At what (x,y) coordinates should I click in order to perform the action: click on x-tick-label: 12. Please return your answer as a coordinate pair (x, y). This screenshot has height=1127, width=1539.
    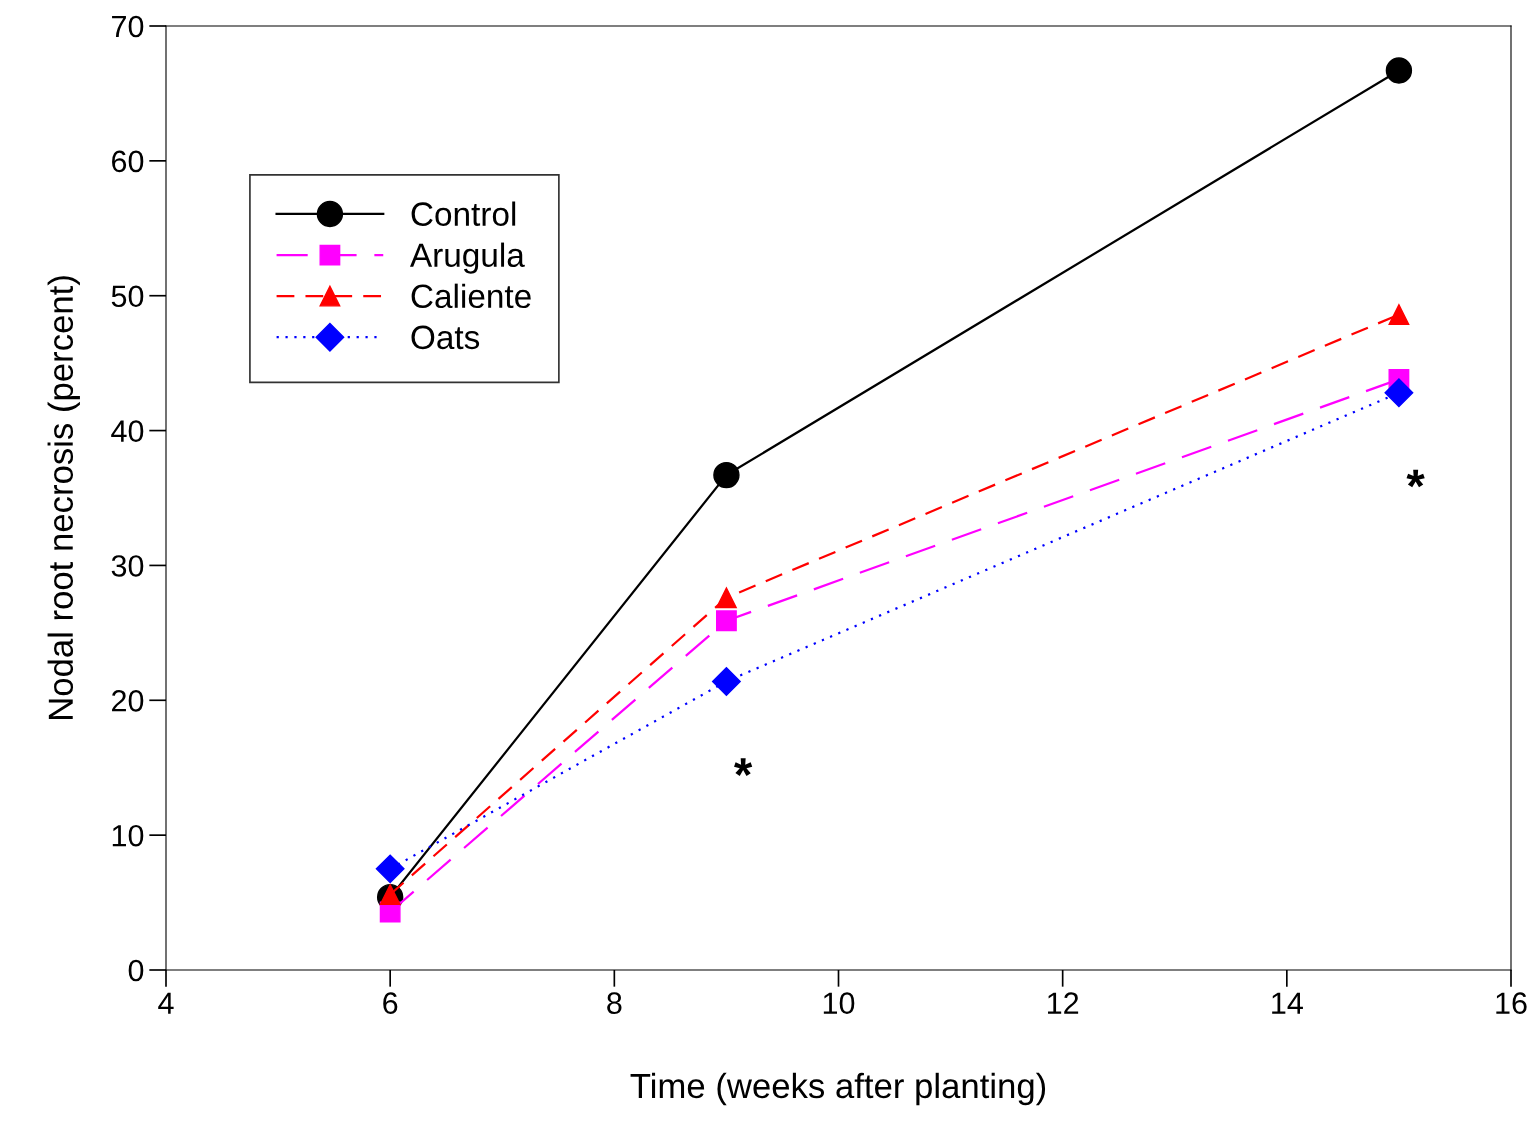
    Looking at the image, I should click on (1063, 1003).